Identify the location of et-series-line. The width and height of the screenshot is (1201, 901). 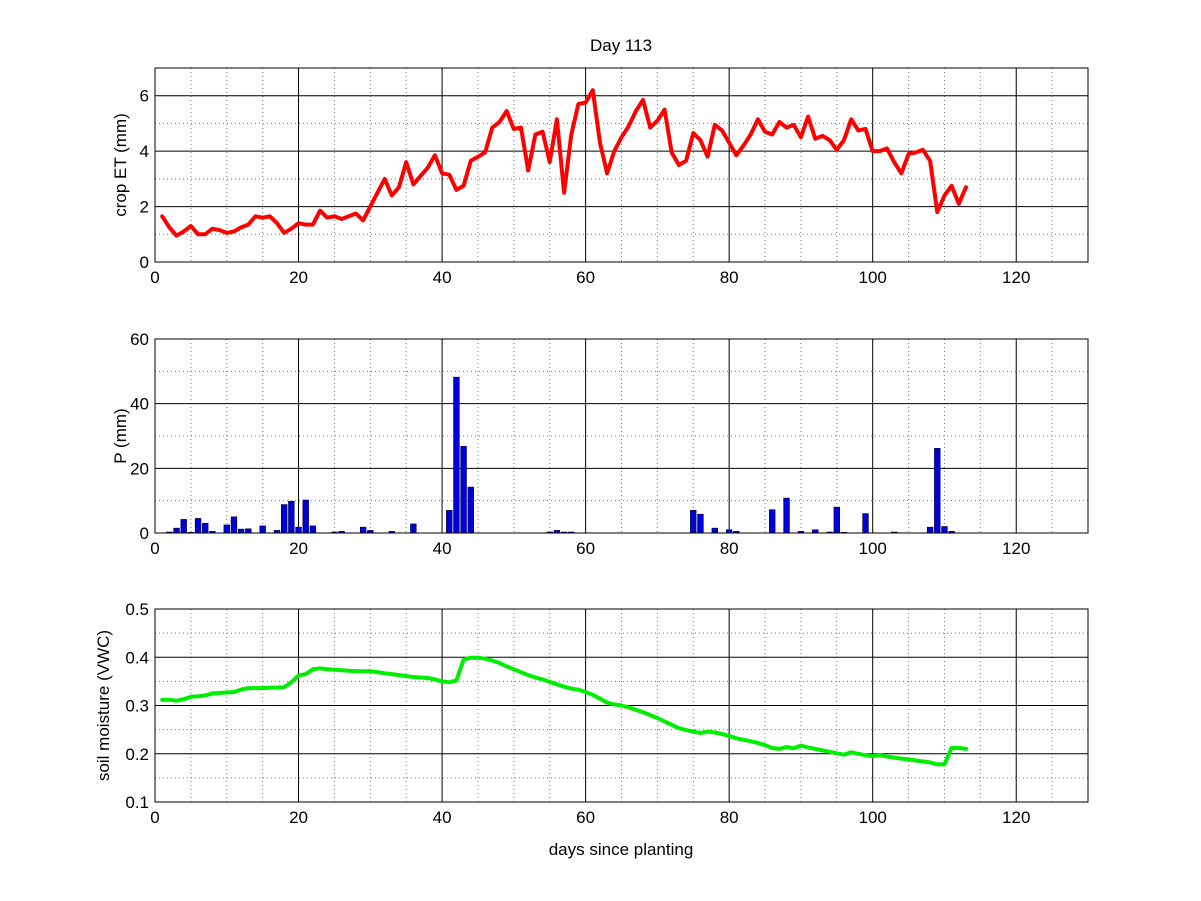
(564, 163).